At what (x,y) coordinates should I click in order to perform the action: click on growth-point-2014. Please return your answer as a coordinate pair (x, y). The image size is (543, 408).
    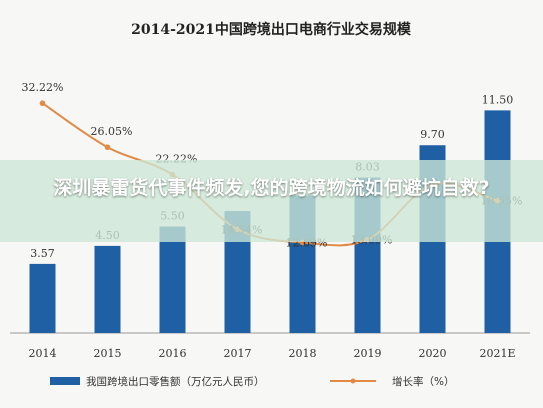
    Looking at the image, I should click on (42, 103).